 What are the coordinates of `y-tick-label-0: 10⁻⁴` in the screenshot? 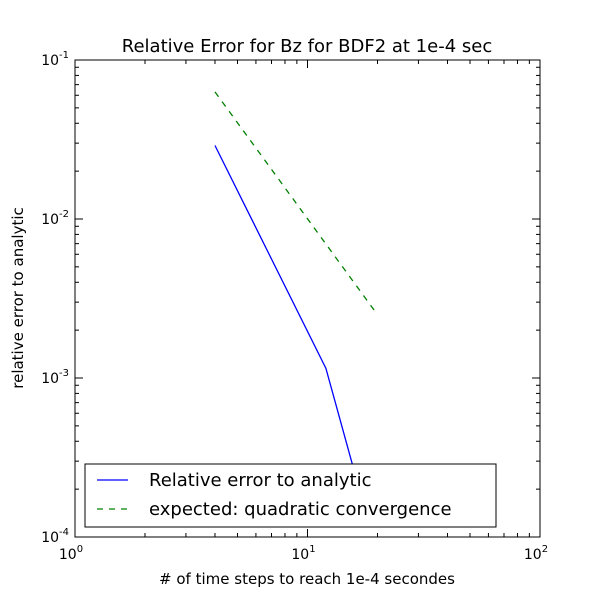 It's located at (55, 536).